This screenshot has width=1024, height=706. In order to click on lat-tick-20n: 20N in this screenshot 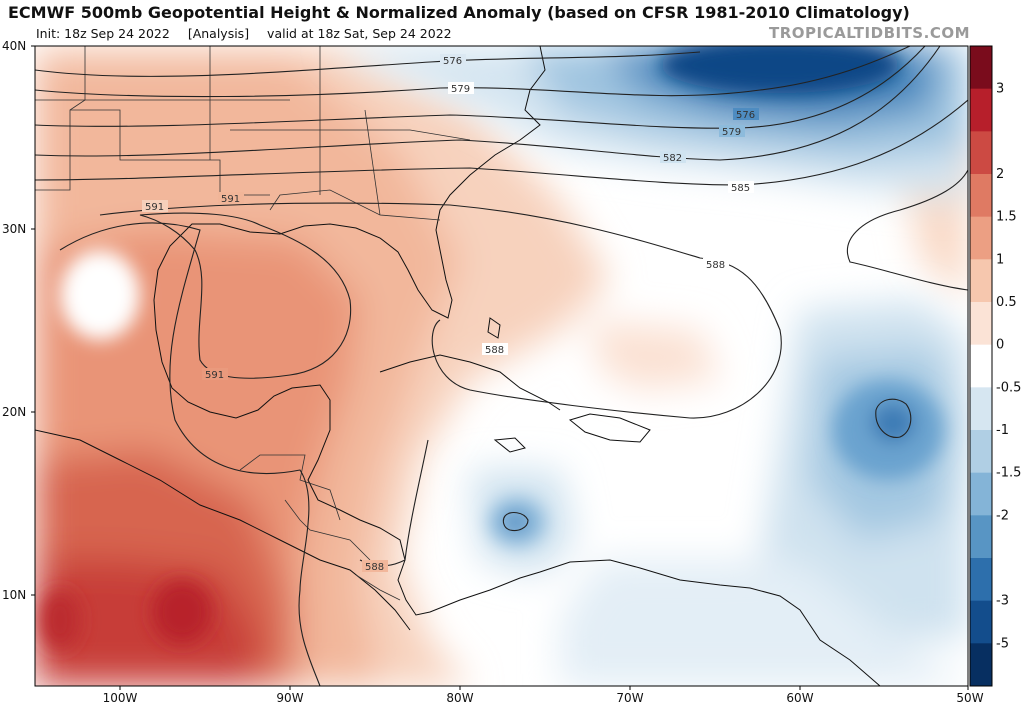, I will do `click(14, 412)`.